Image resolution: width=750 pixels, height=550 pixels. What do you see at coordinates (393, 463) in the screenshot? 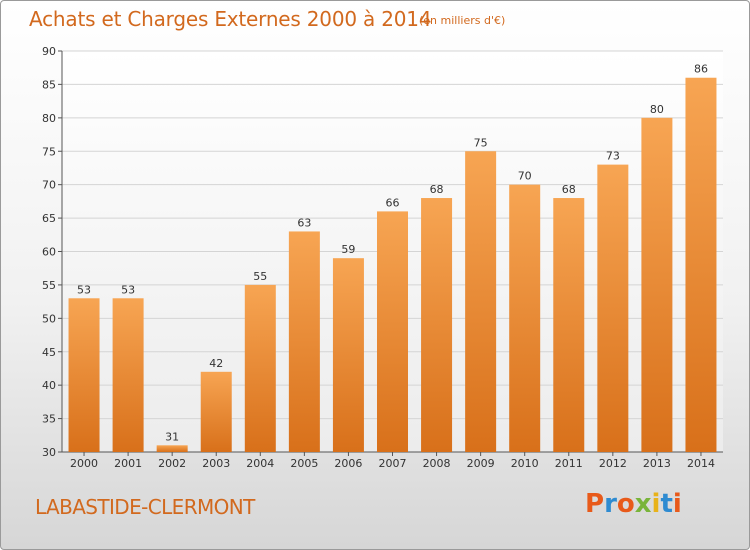
I see `x-tick-label-2007: 2007` at bounding box center [393, 463].